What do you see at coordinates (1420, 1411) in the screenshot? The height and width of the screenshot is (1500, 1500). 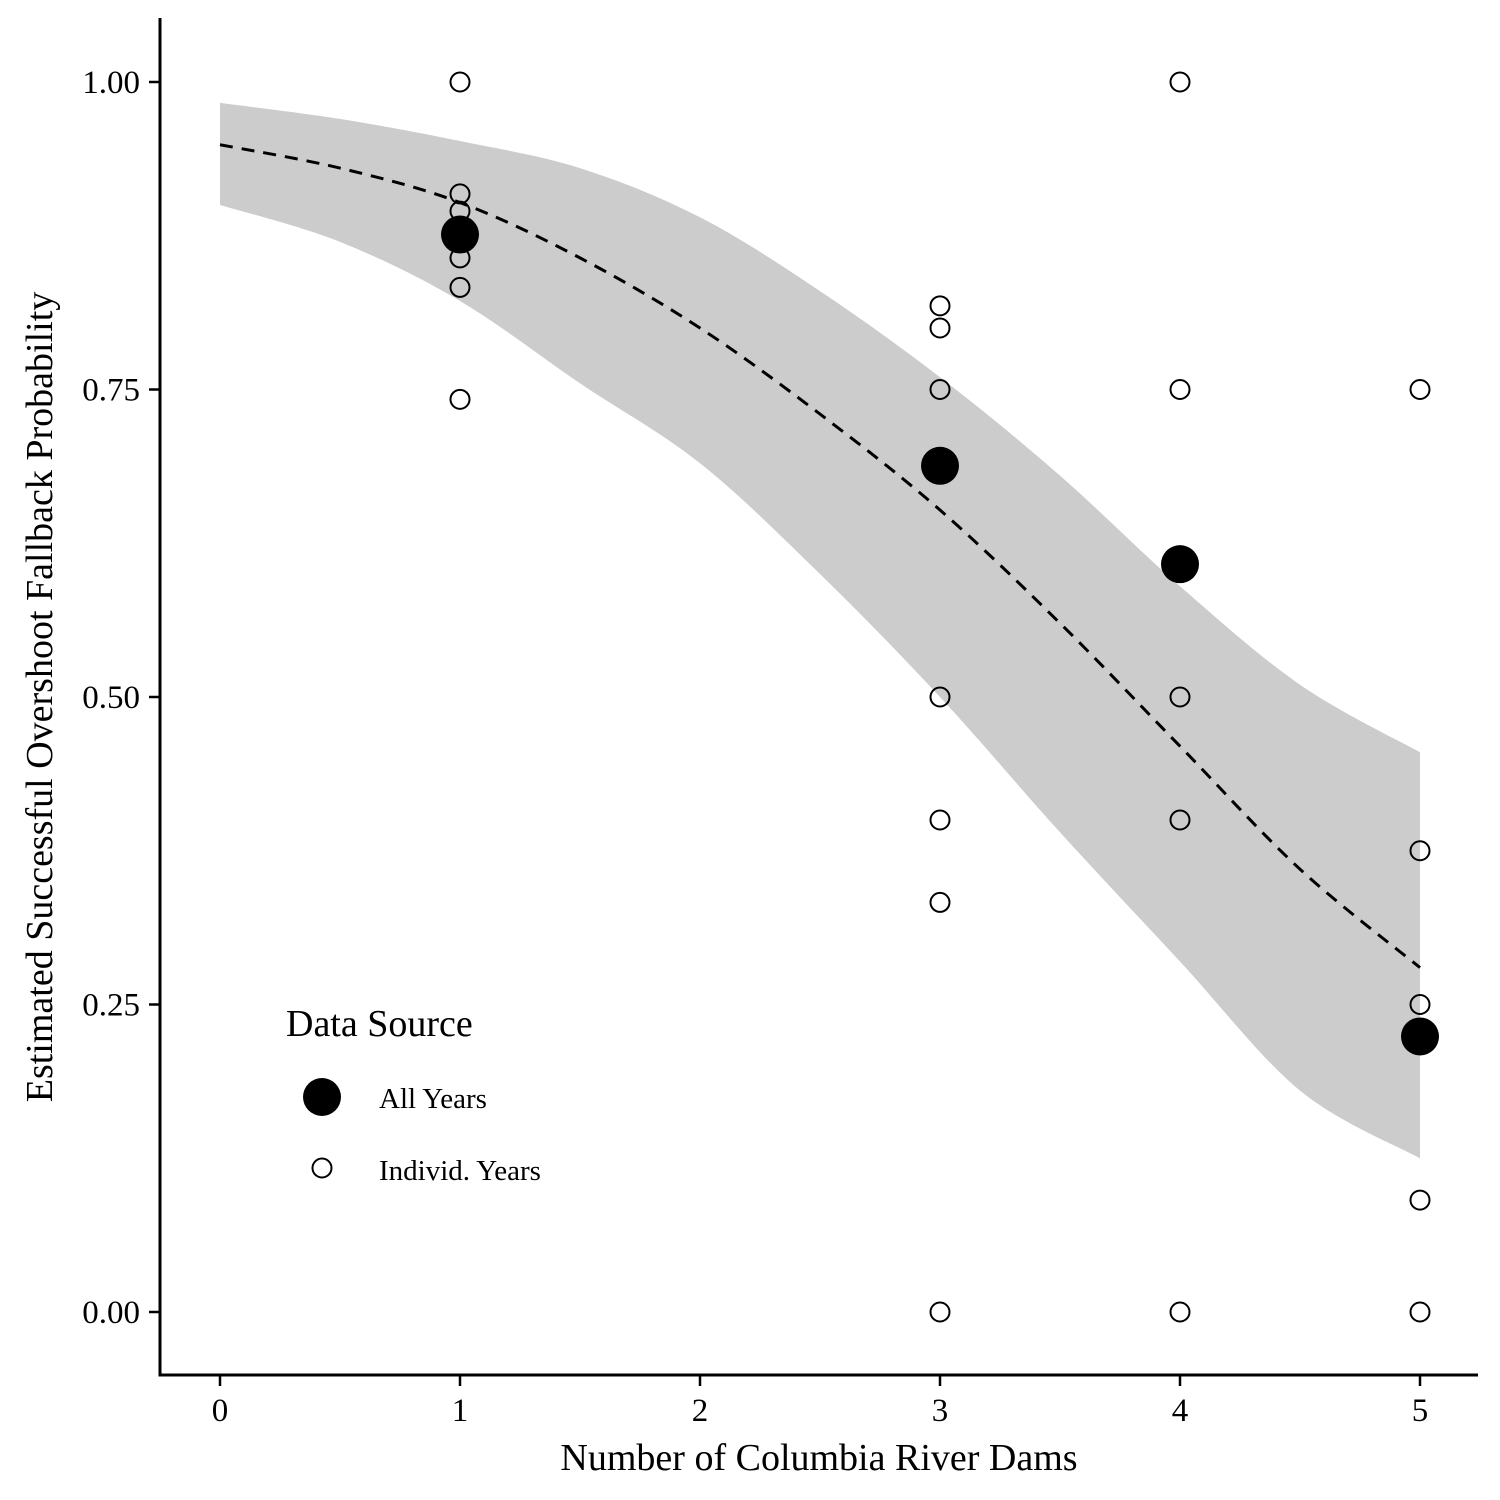 I see `x-tick-label: 5` at bounding box center [1420, 1411].